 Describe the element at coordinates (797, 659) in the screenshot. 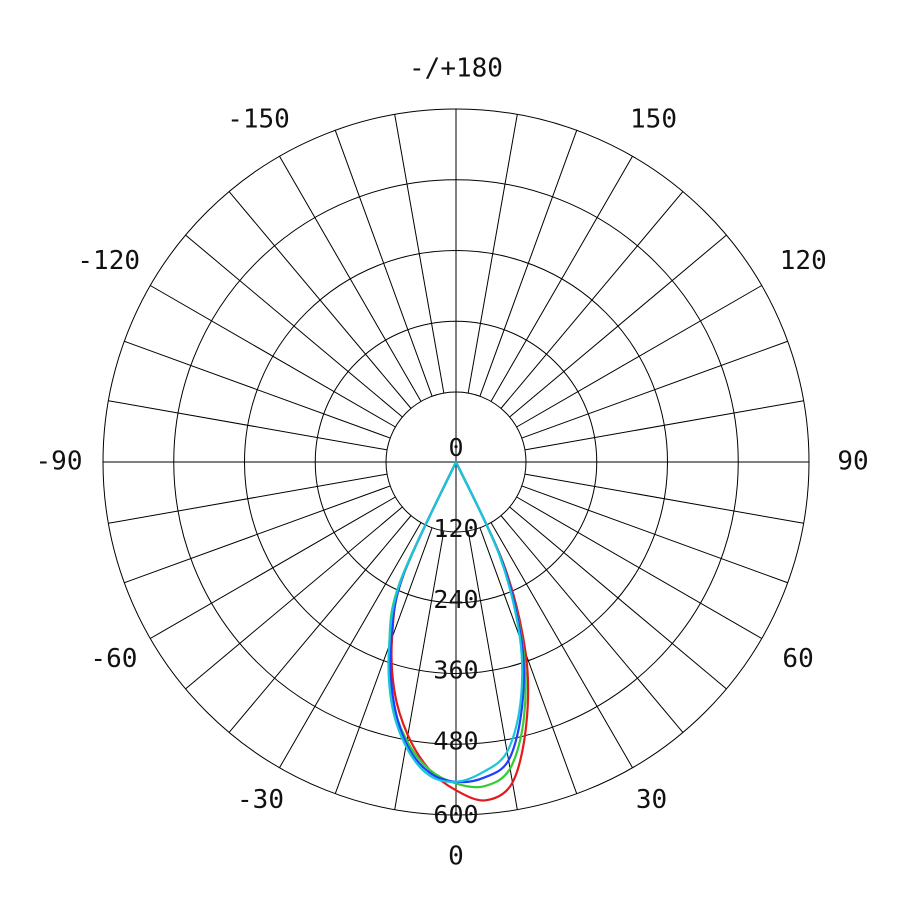

I see `angle-tick-label: 60` at that location.